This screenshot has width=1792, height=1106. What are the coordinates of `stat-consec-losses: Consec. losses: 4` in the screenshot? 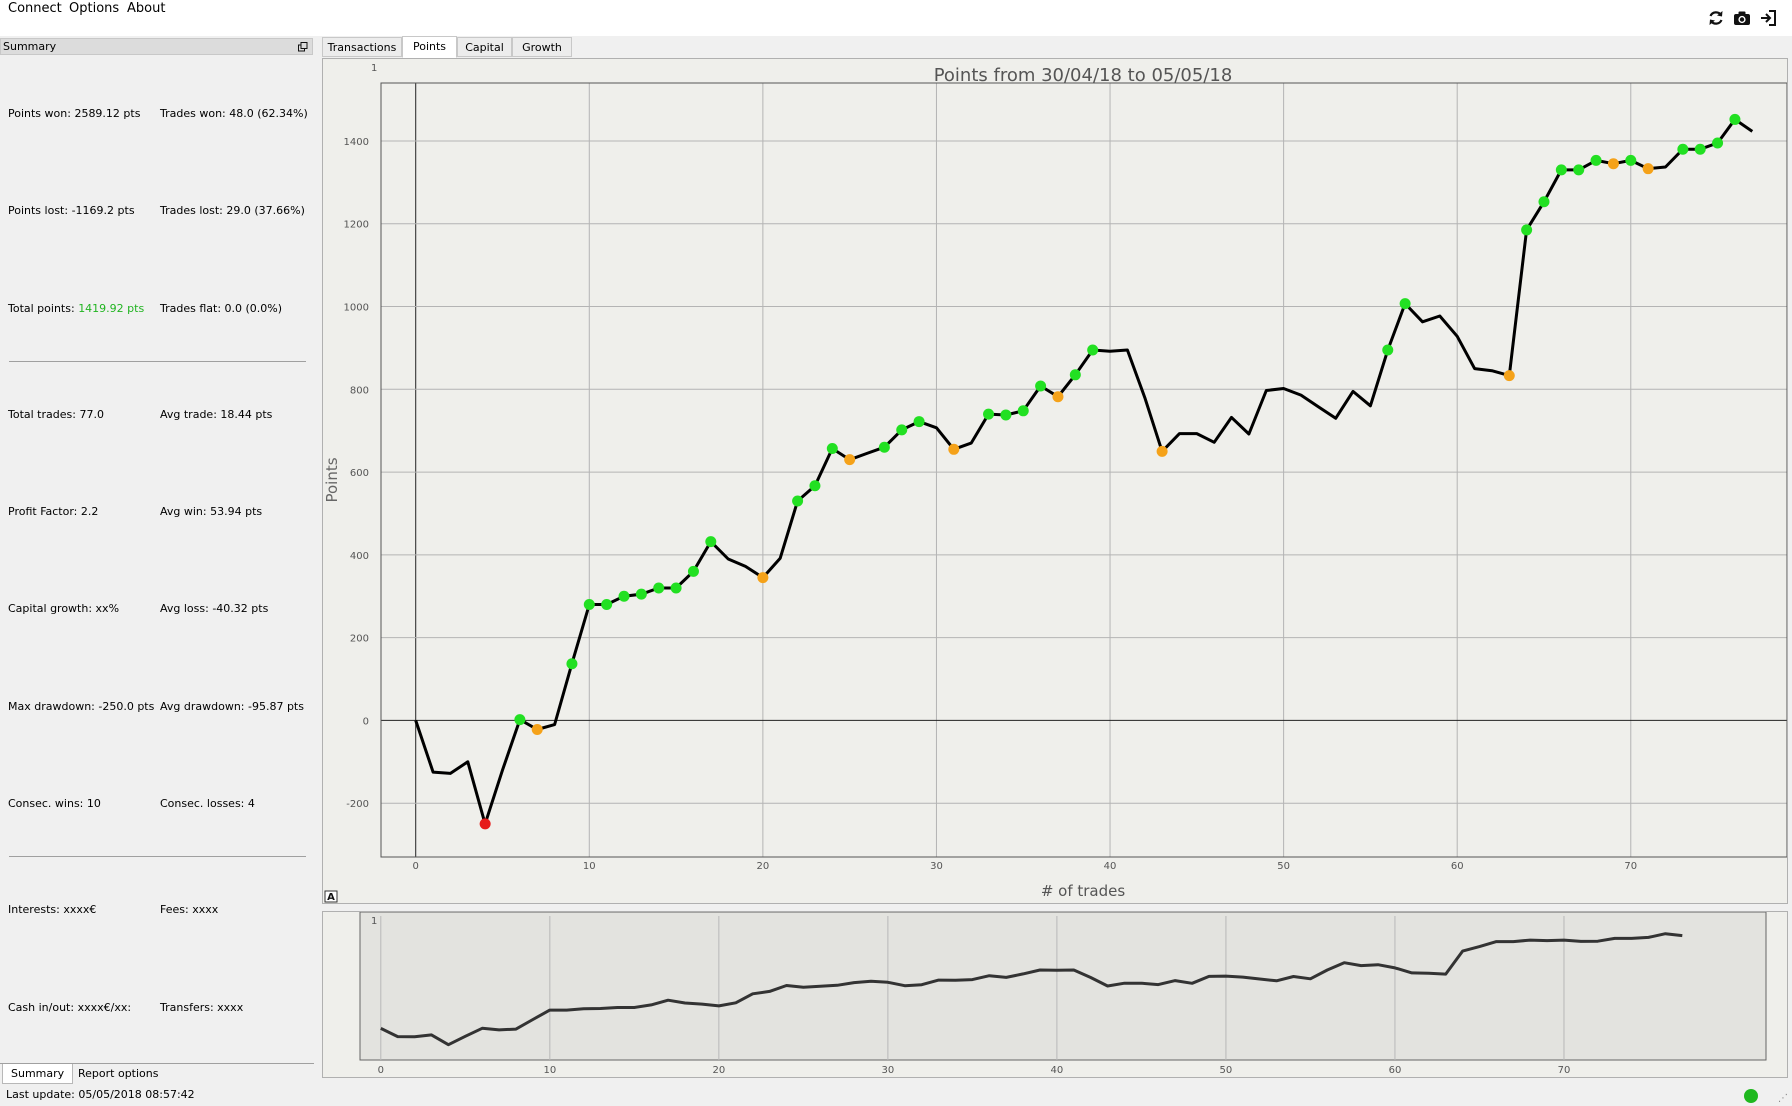 It's located at (207, 803).